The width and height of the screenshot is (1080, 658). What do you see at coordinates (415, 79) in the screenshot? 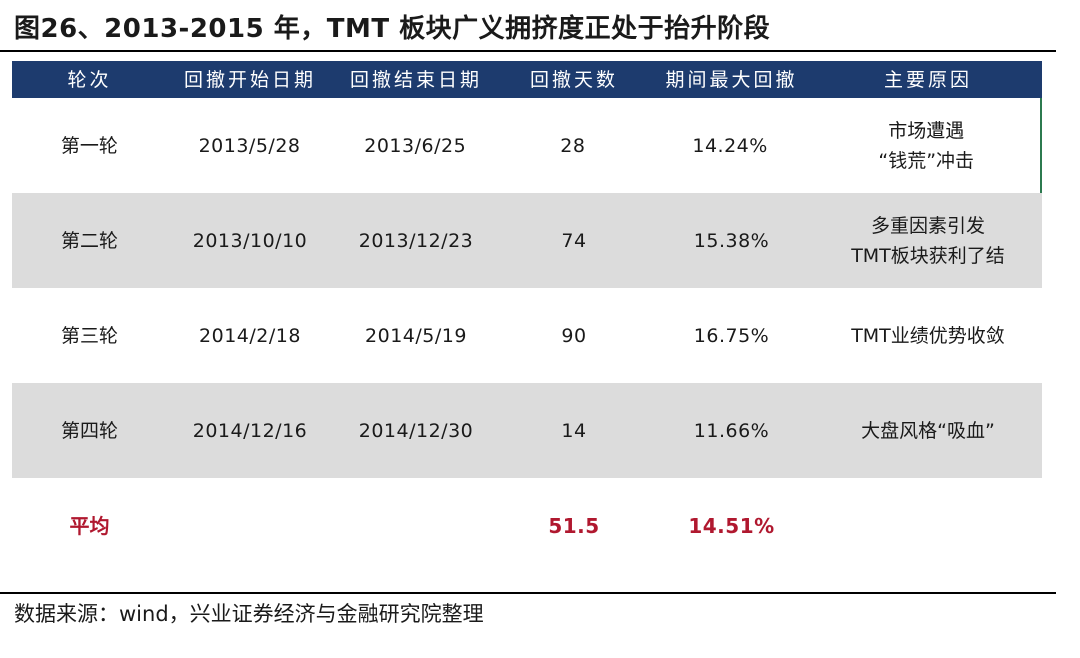
I see `header-end-date: 回撤结束日期` at bounding box center [415, 79].